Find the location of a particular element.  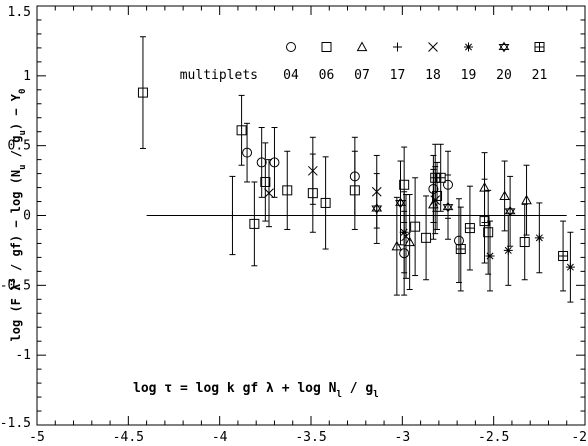

legend-symbol-circle is located at coordinates (291, 47).